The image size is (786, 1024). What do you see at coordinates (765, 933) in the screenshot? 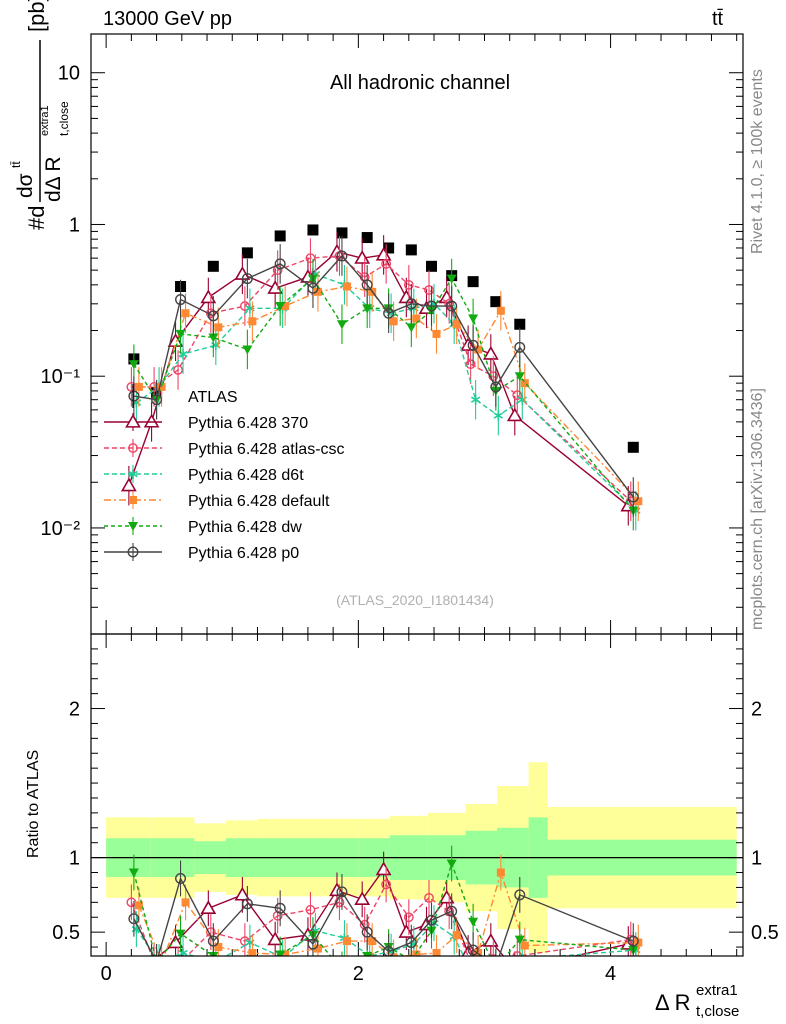
I see `ratio-y-tick-label-right: 0.5` at bounding box center [765, 933].